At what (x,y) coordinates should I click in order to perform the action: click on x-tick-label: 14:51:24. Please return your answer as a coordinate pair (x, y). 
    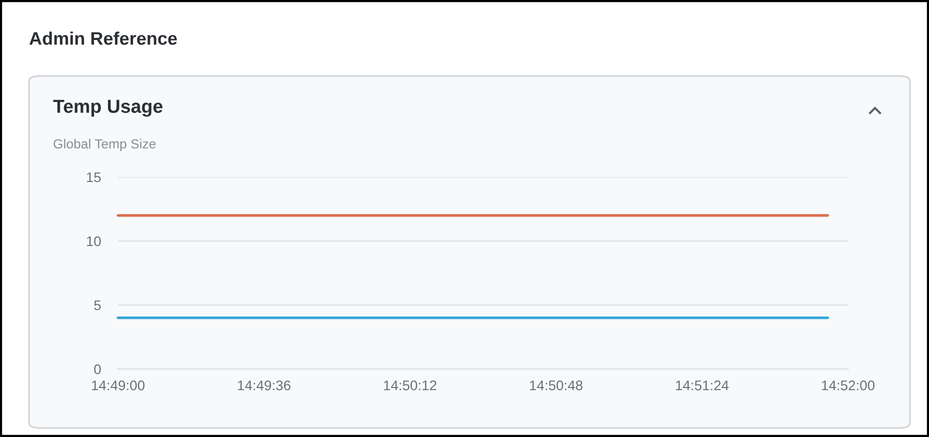
    Looking at the image, I should click on (702, 385).